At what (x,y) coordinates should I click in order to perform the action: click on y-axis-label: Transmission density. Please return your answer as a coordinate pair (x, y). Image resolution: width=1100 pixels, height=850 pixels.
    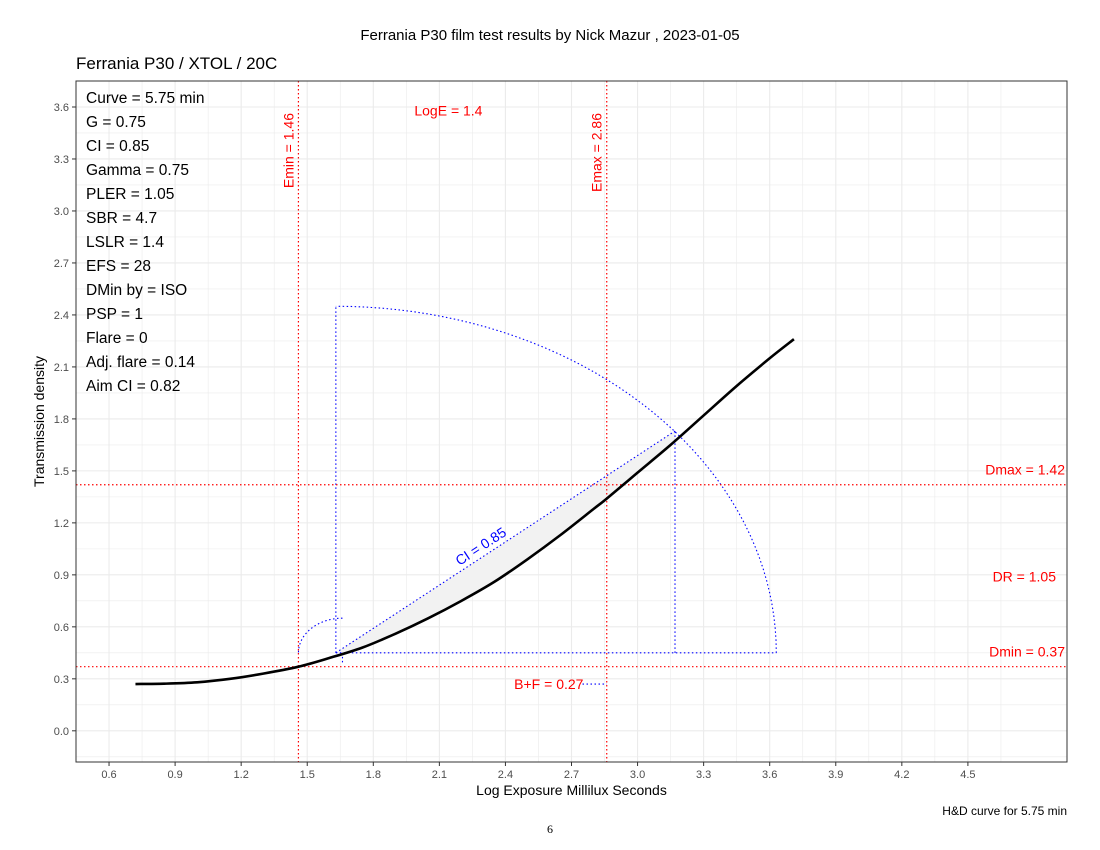
    Looking at the image, I should click on (39, 421).